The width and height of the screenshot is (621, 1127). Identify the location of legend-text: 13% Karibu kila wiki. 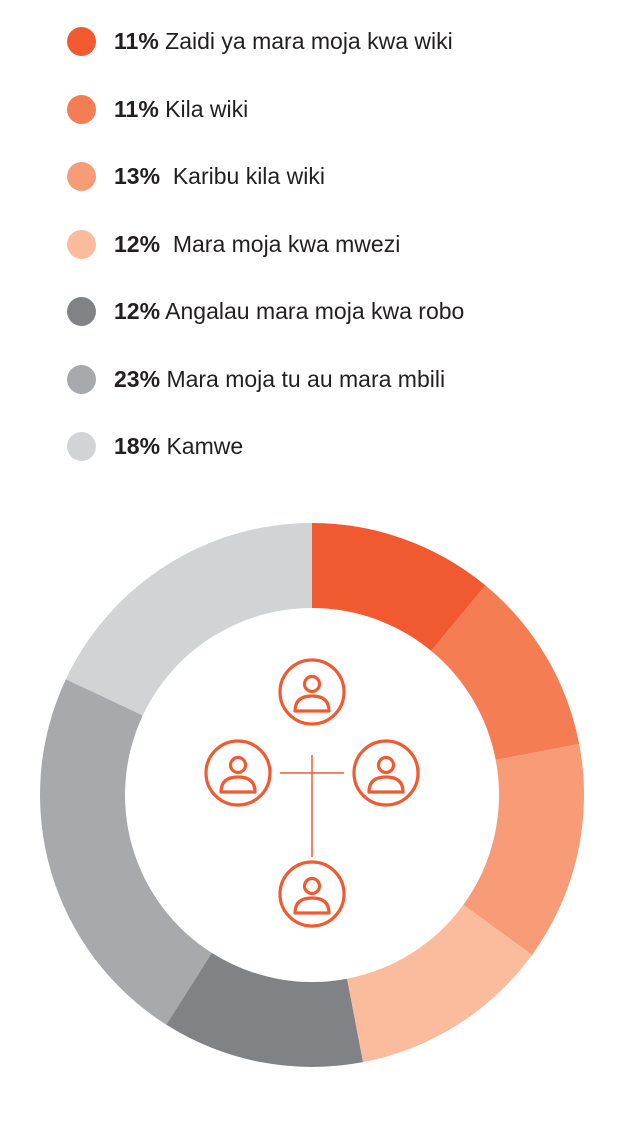
(219, 176).